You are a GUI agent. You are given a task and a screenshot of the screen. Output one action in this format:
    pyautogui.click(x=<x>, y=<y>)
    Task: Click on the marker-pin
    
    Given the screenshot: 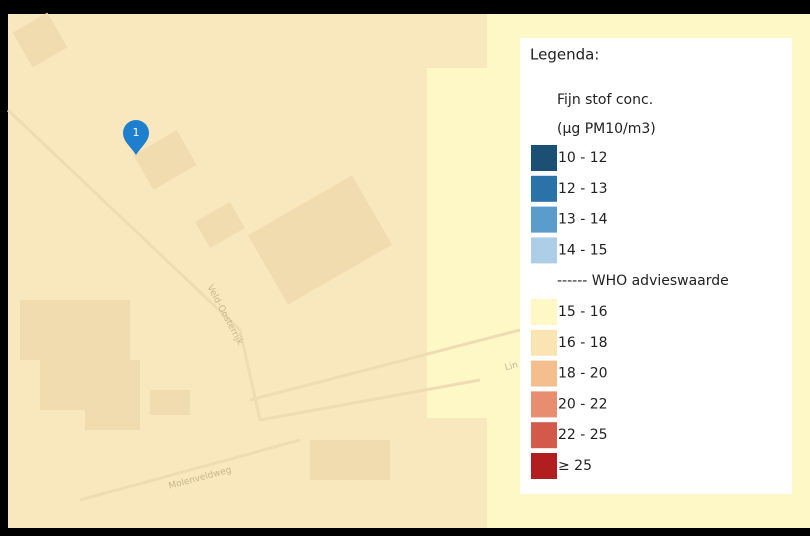 What is the action you would take?
    pyautogui.click(x=136, y=137)
    